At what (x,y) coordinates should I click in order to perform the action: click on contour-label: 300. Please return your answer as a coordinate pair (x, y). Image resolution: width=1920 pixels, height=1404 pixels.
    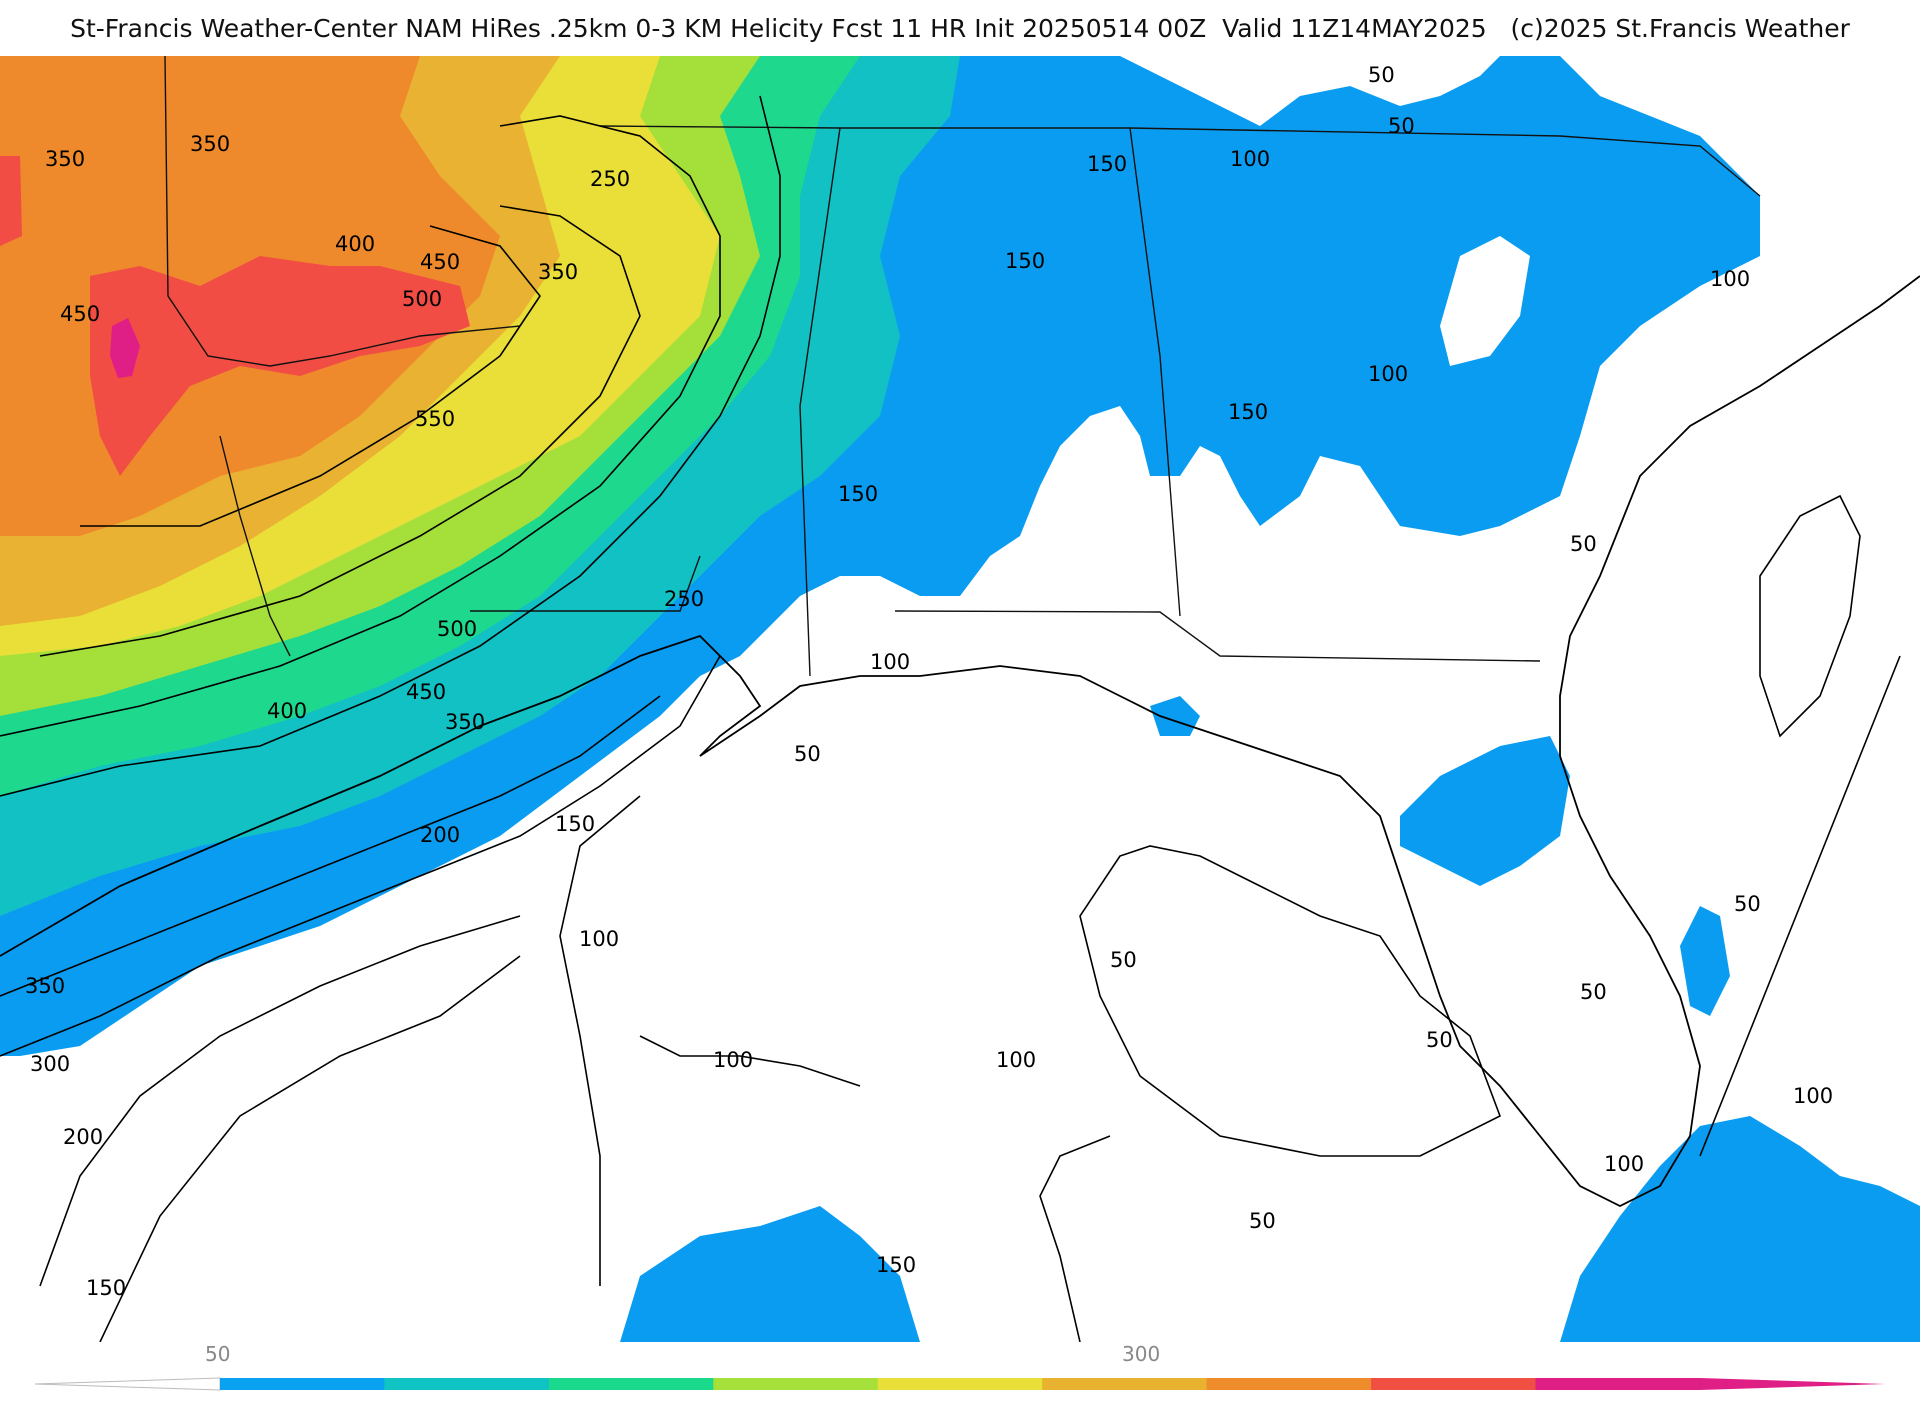
    Looking at the image, I should click on (50, 1064).